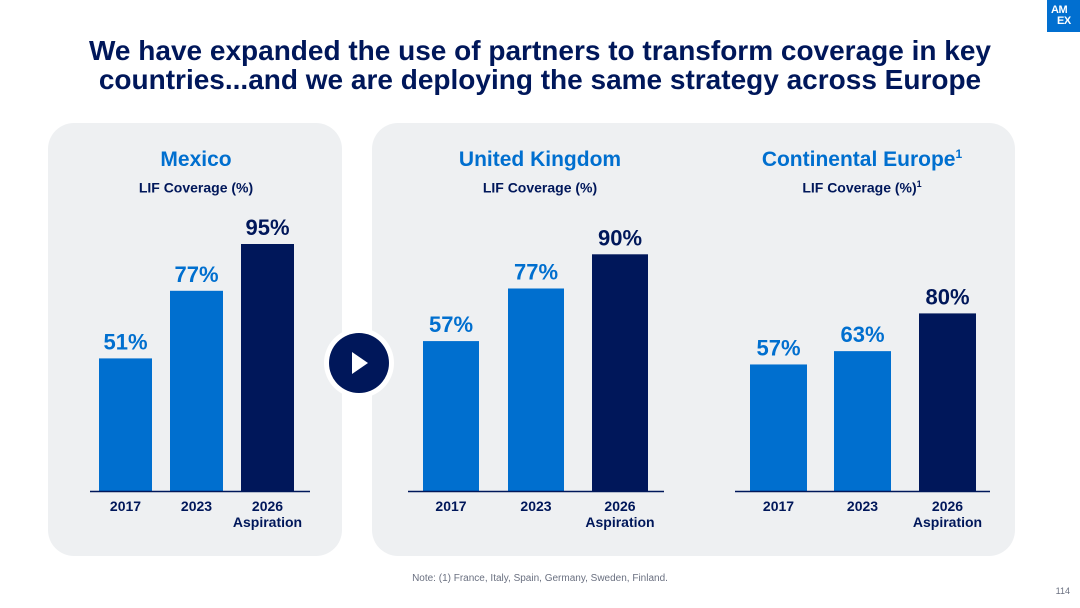 Image resolution: width=1080 pixels, height=608 pixels. I want to click on category-label-mexico-2026: 2026, so click(267, 506).